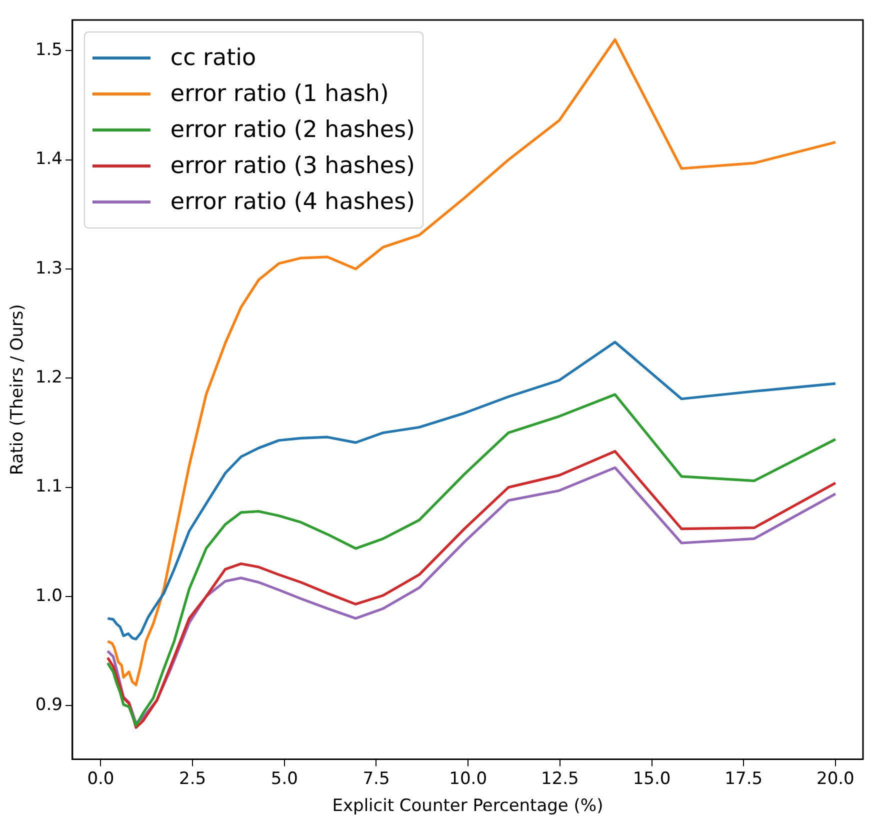  What do you see at coordinates (18, 390) in the screenshot?
I see `y-axis-title: Ratio (Theirs / Ours)` at bounding box center [18, 390].